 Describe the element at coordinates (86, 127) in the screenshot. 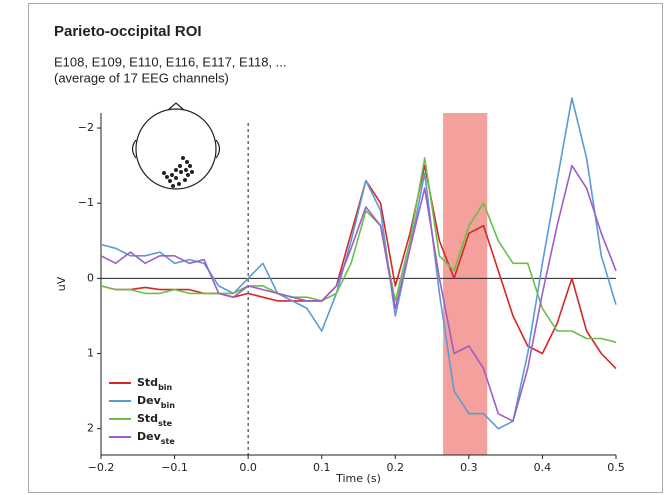

I see `y-tick-label: −2` at that location.